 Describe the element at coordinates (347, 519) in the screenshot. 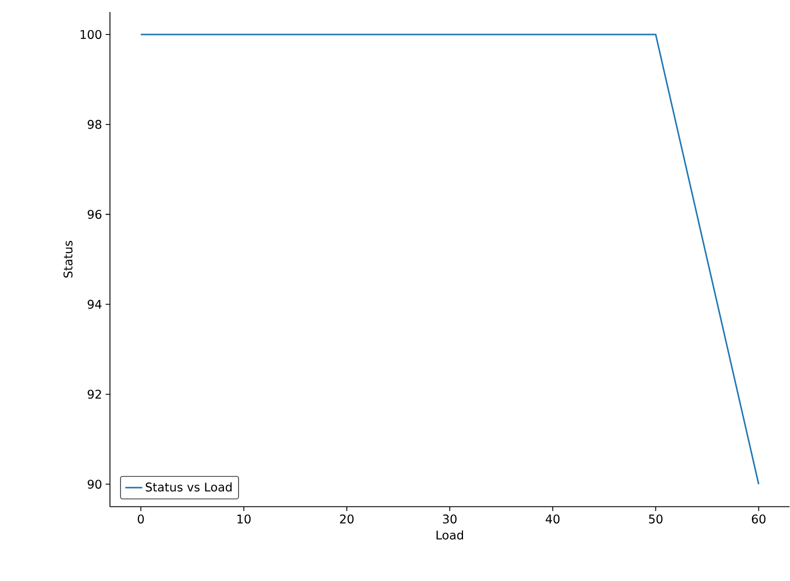

I see `x-tick-label: 20` at that location.